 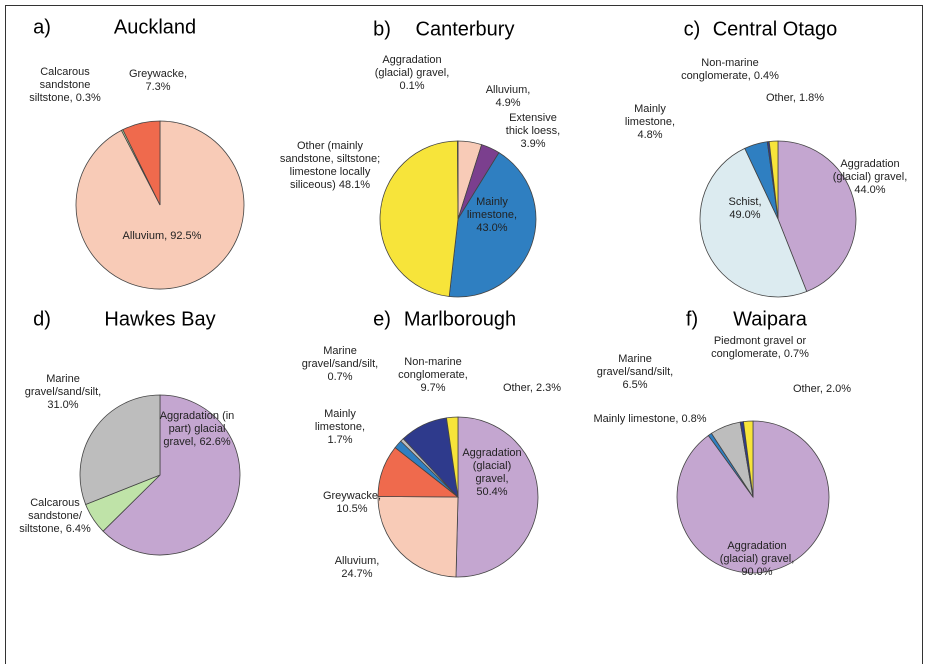 What do you see at coordinates (757, 572) in the screenshot?
I see `slice-value: 90.0%` at bounding box center [757, 572].